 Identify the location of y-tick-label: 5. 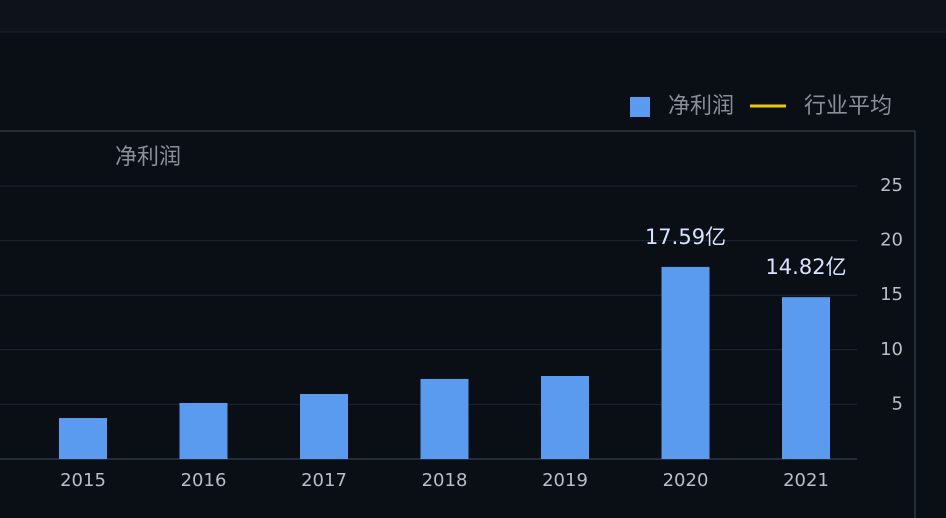
(897, 403).